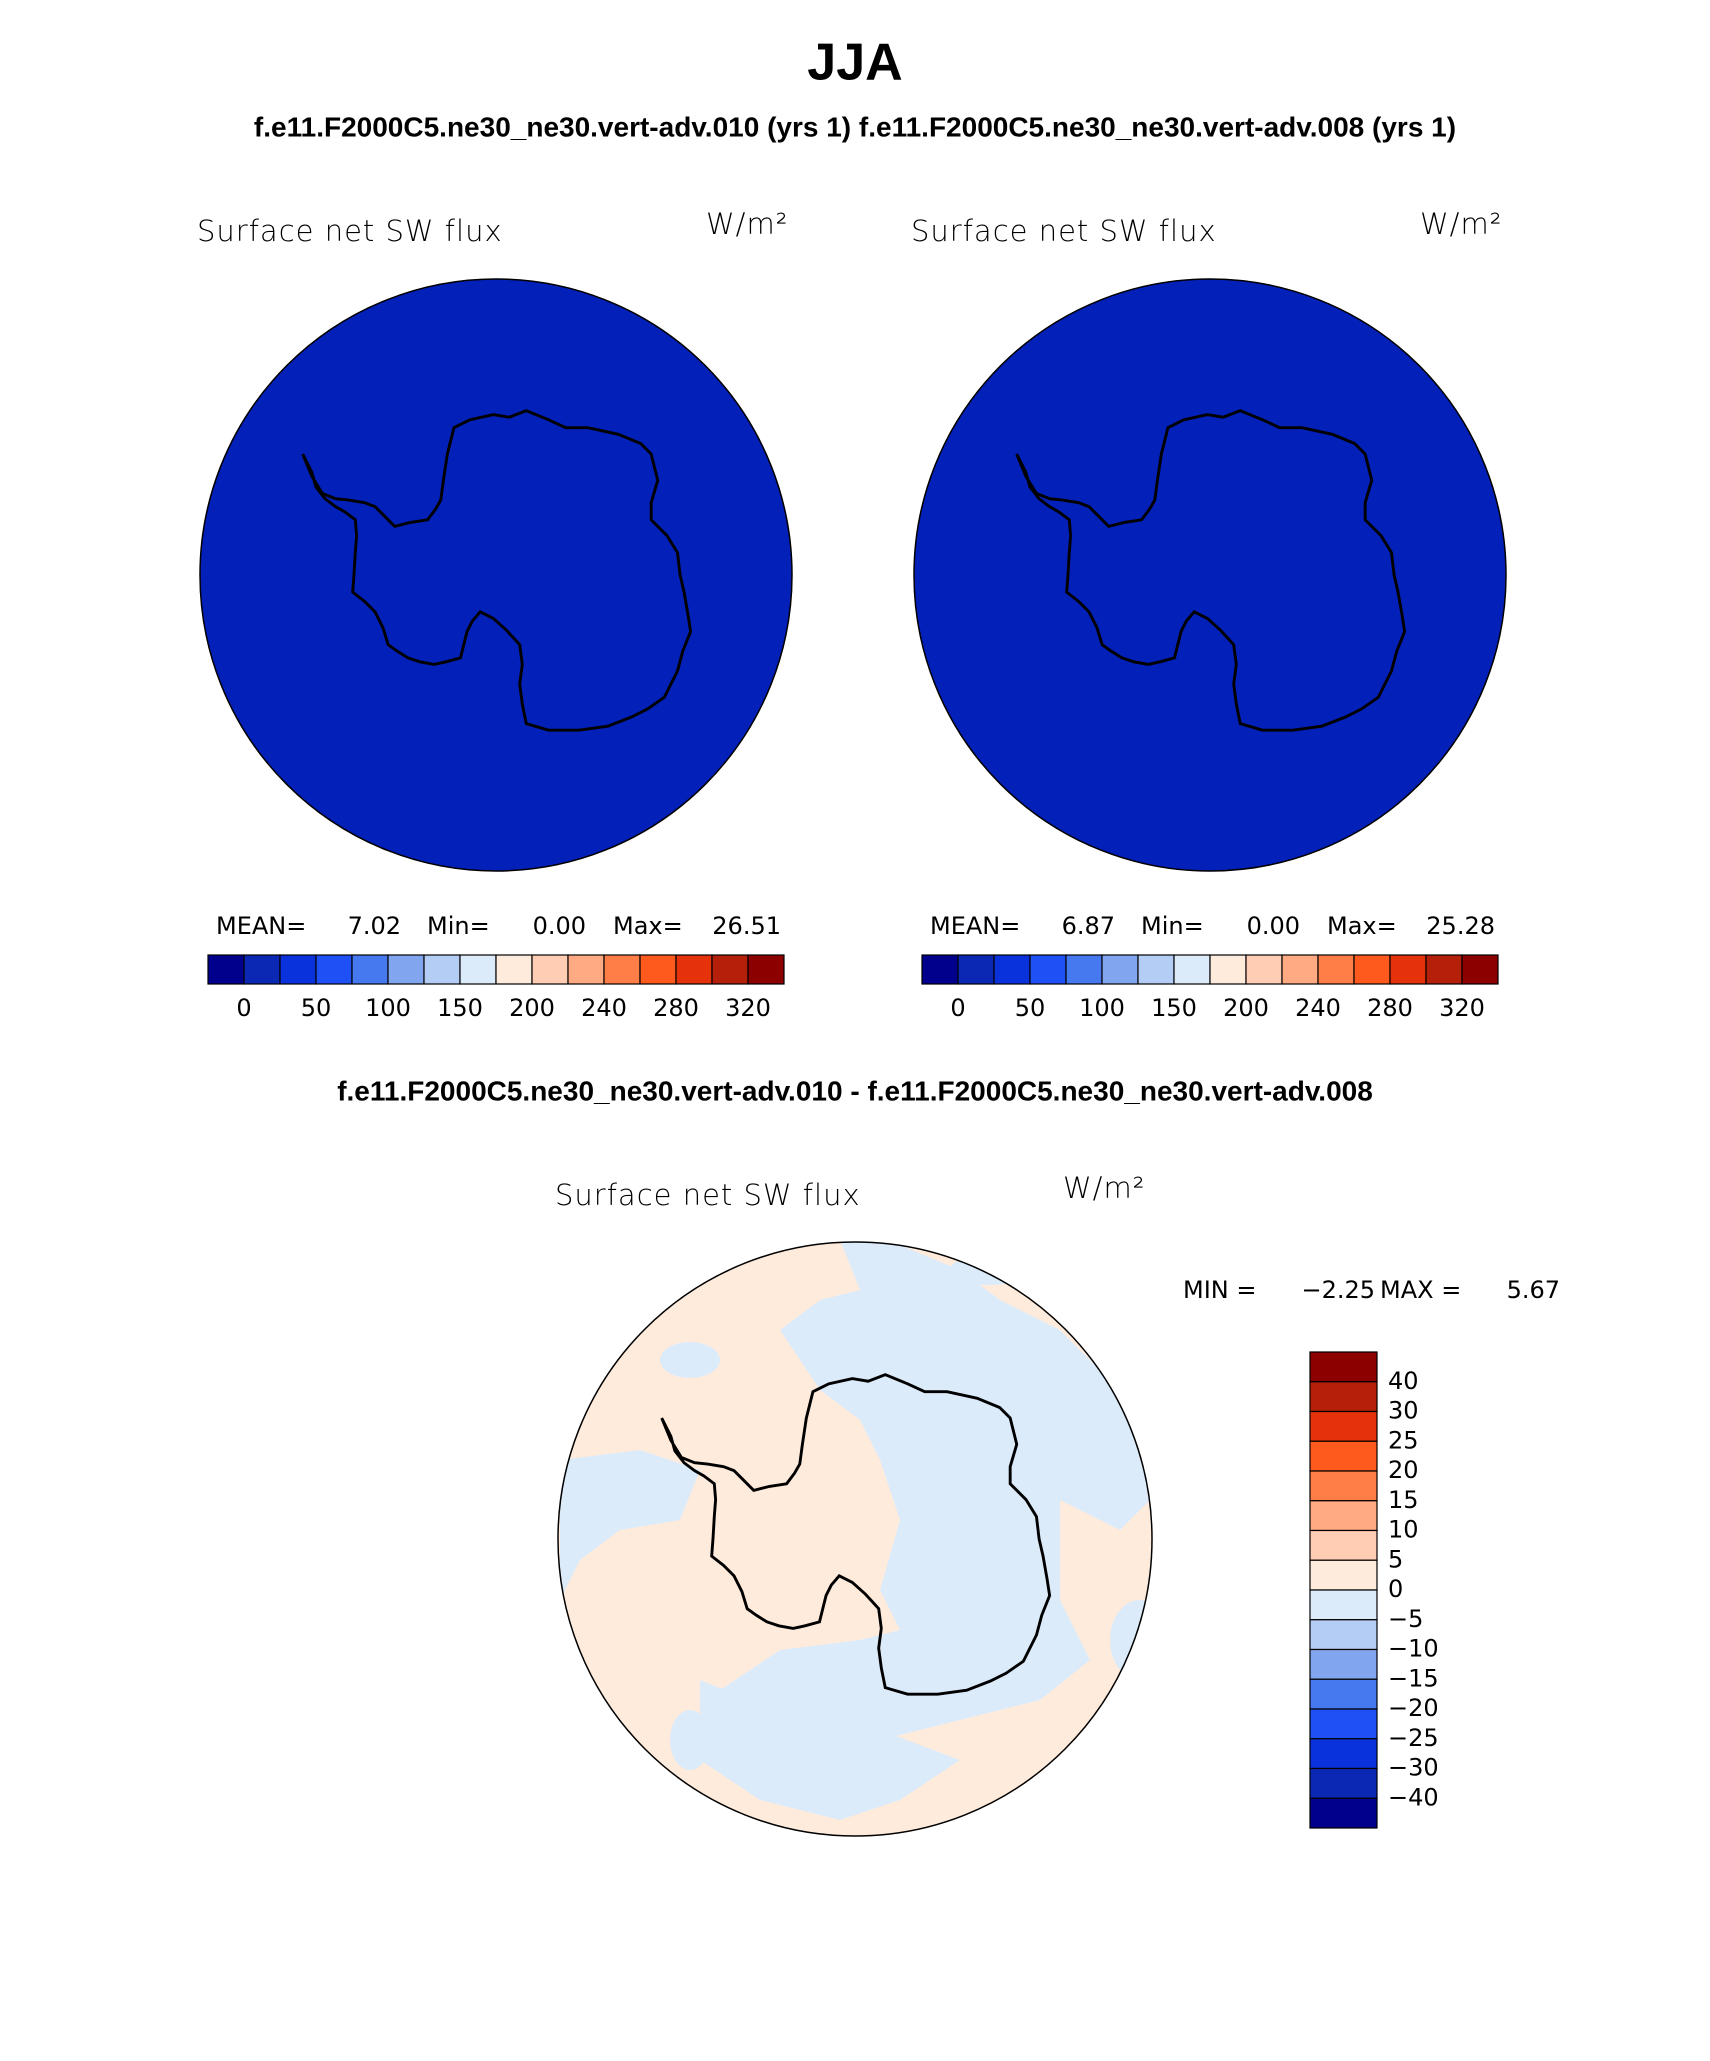 The width and height of the screenshot is (1710, 2061). I want to click on stat-value: −2.25, so click(1338, 1290).